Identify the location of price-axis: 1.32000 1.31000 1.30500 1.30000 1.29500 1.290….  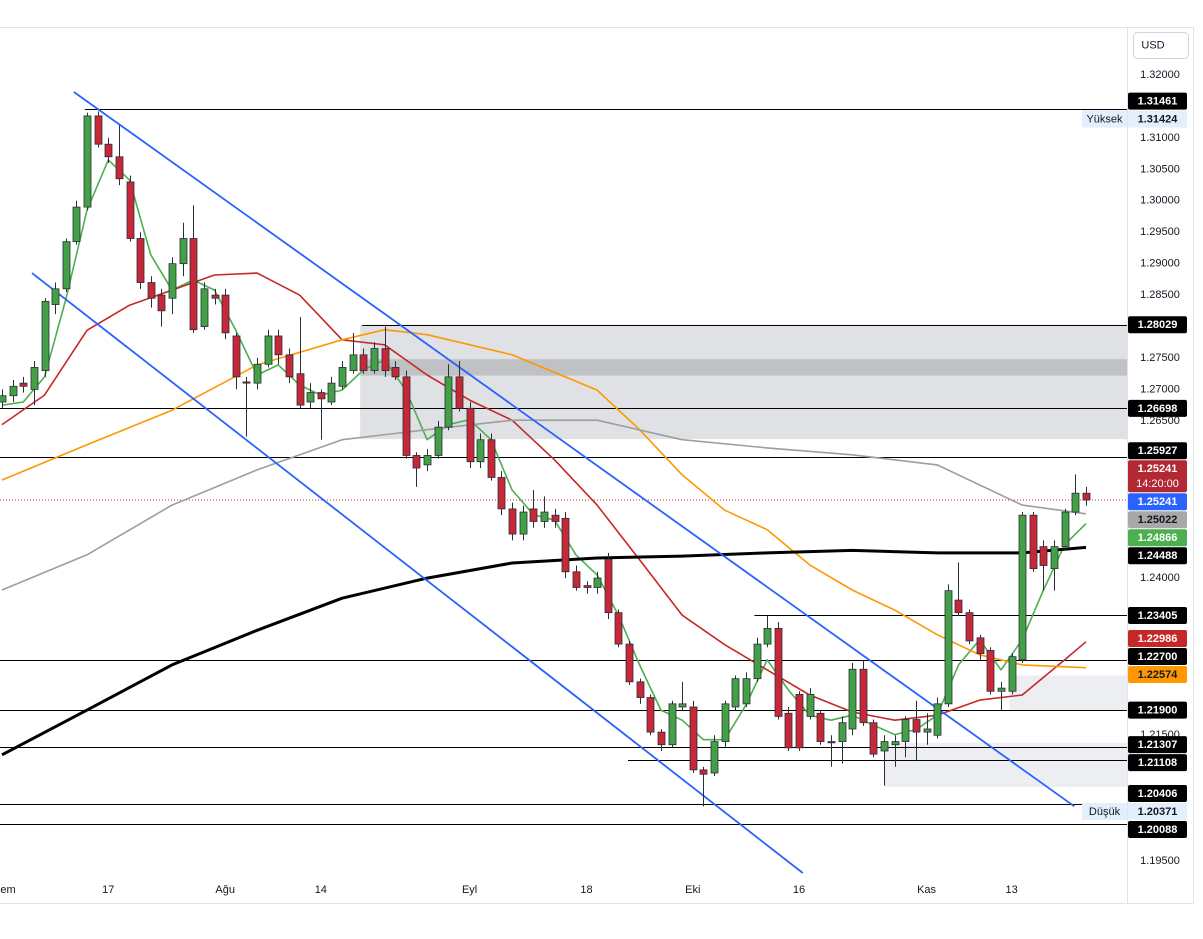
(1157, 468).